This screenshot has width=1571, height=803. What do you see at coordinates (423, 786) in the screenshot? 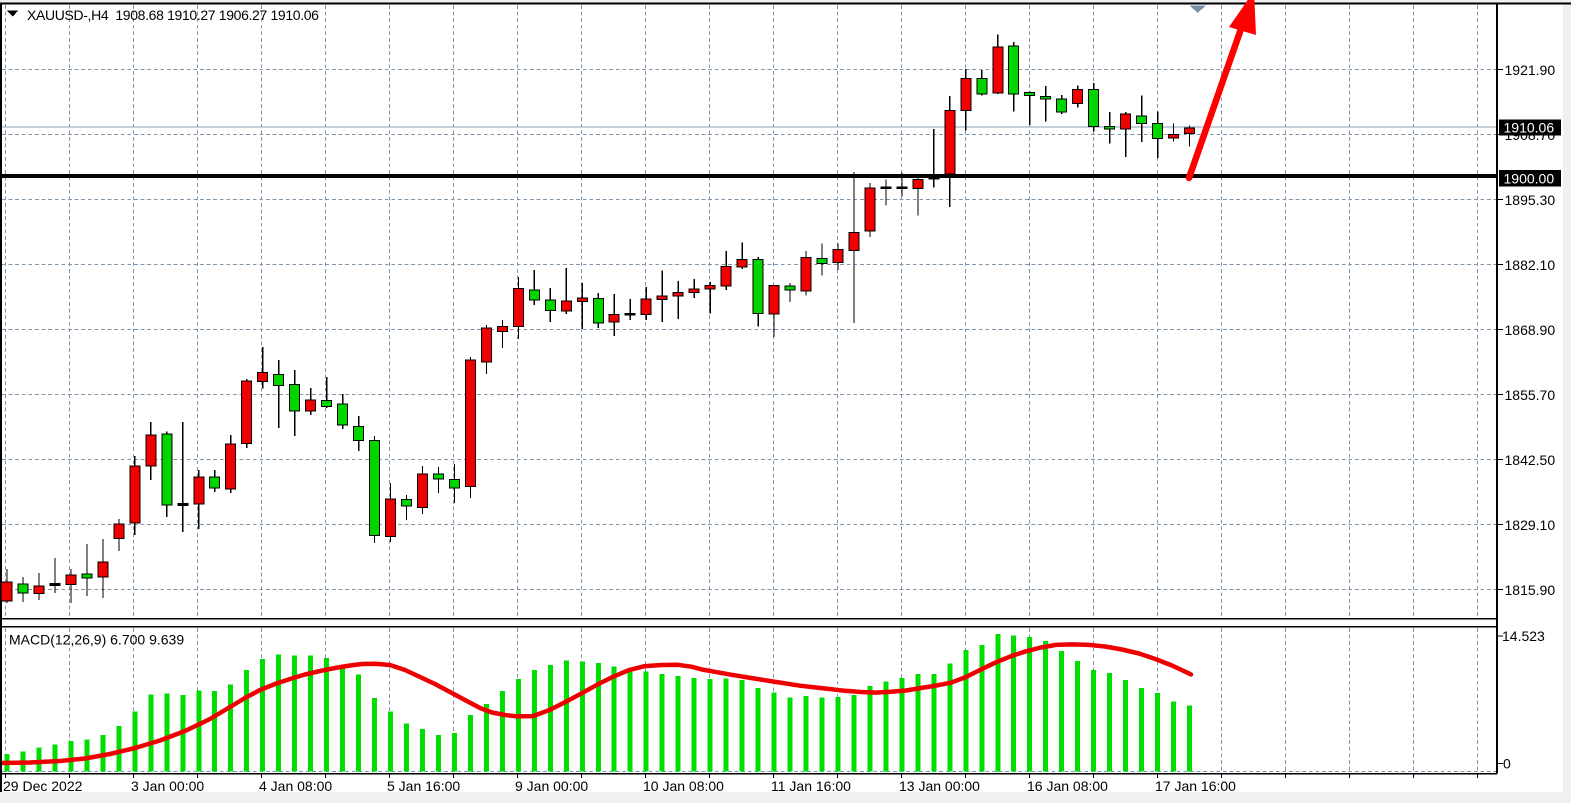
I see `svg-text: 5 Jan 16:00` at bounding box center [423, 786].